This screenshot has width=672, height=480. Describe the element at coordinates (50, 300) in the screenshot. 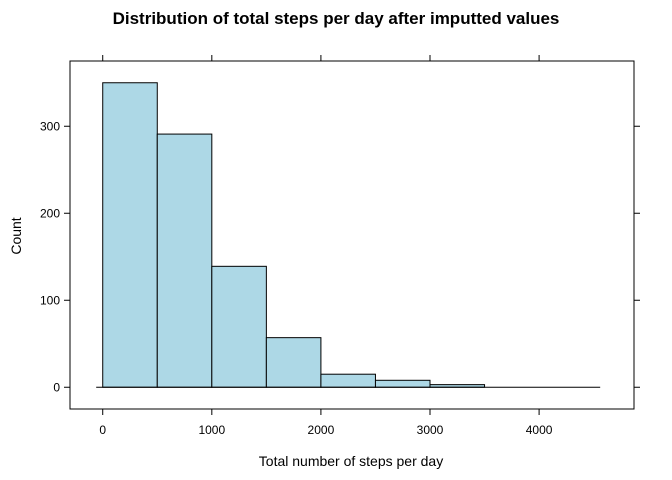

I see `y-tick-label: 100` at that location.